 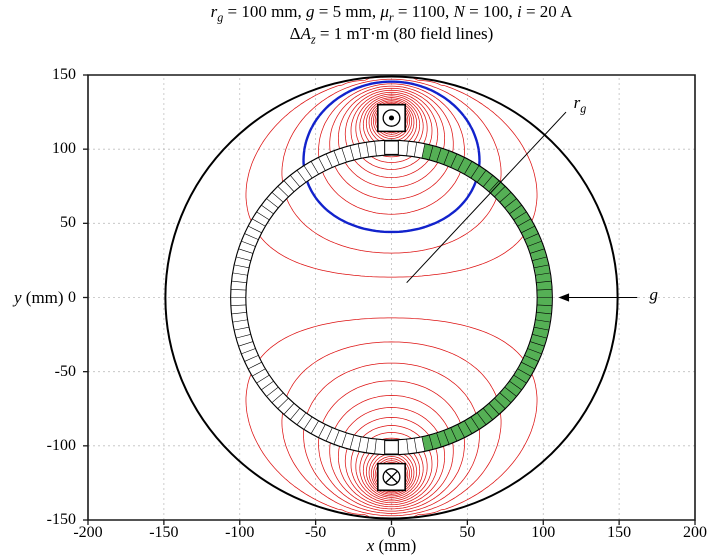 I want to click on y-tick-label: -50, so click(x=65, y=371).